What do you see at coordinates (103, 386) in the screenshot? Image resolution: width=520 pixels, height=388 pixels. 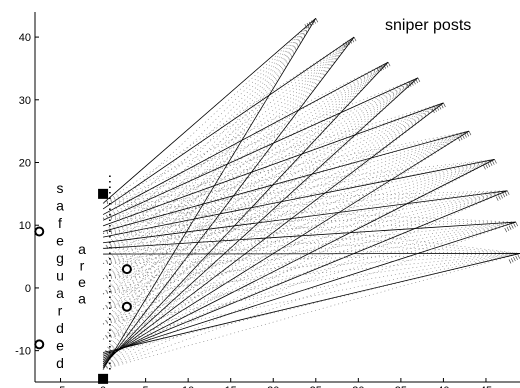 I see `x-tick-label: 0` at bounding box center [103, 386].